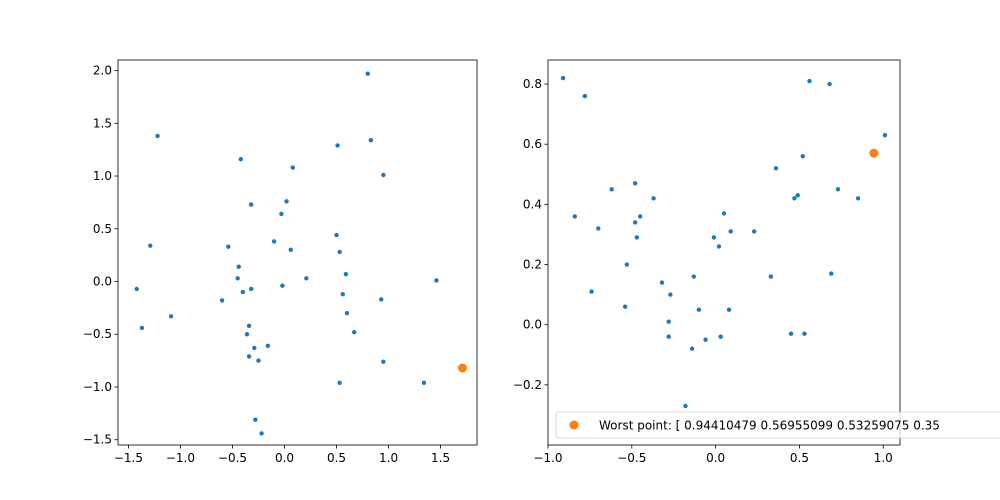 This screenshot has height=500, width=1000. I want to click on y-tick-label: −1.5, so click(97, 440).